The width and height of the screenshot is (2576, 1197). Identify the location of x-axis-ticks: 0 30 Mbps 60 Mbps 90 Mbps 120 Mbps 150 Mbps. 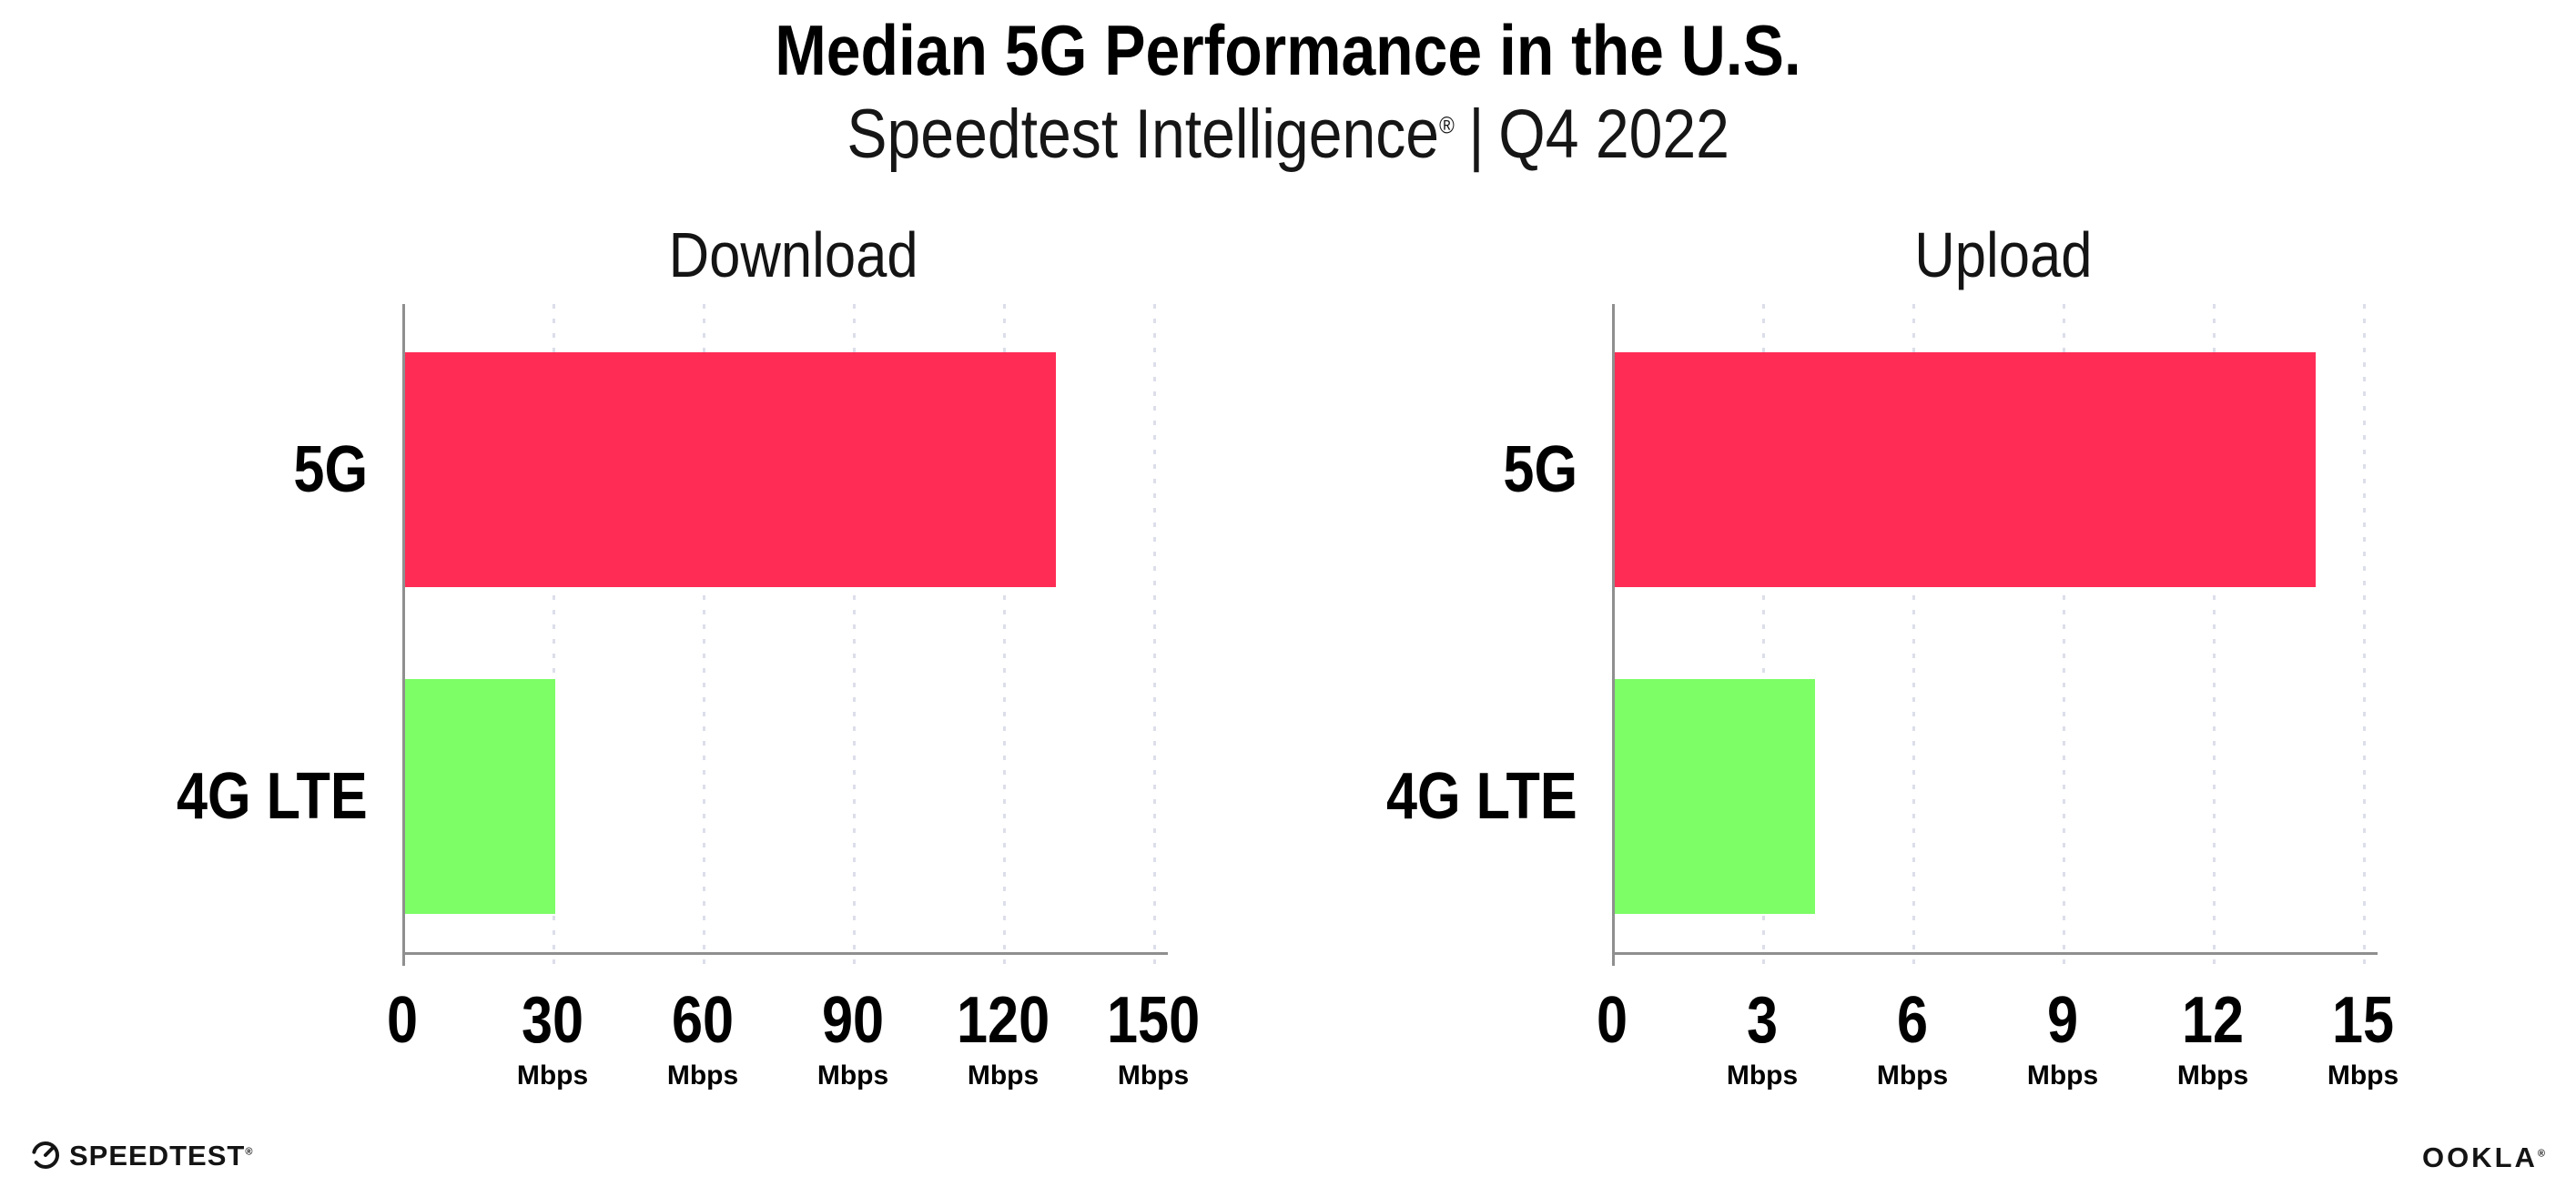
(793, 1052).